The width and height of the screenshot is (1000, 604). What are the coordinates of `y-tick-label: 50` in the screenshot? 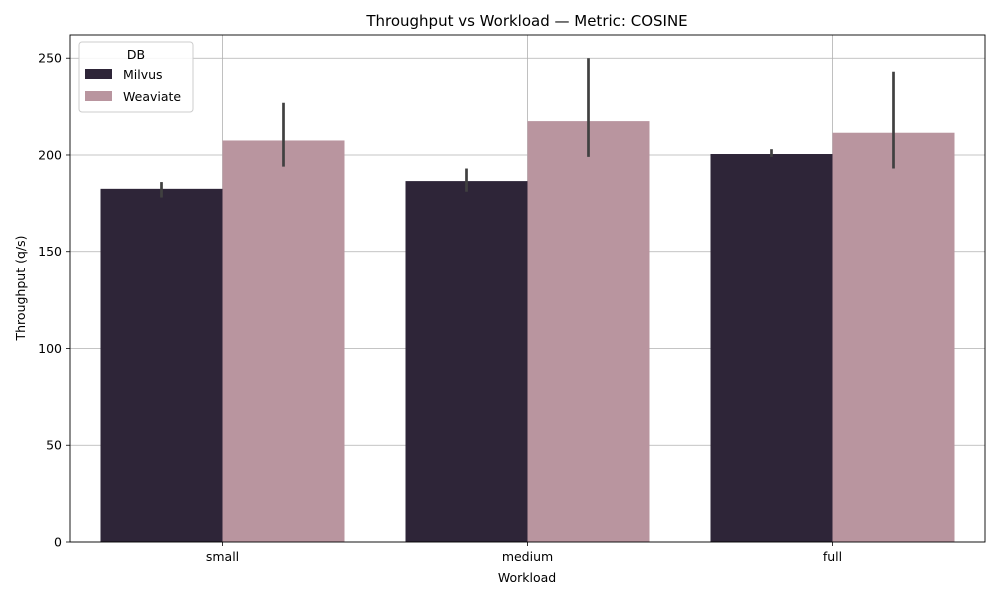 It's located at (54, 445).